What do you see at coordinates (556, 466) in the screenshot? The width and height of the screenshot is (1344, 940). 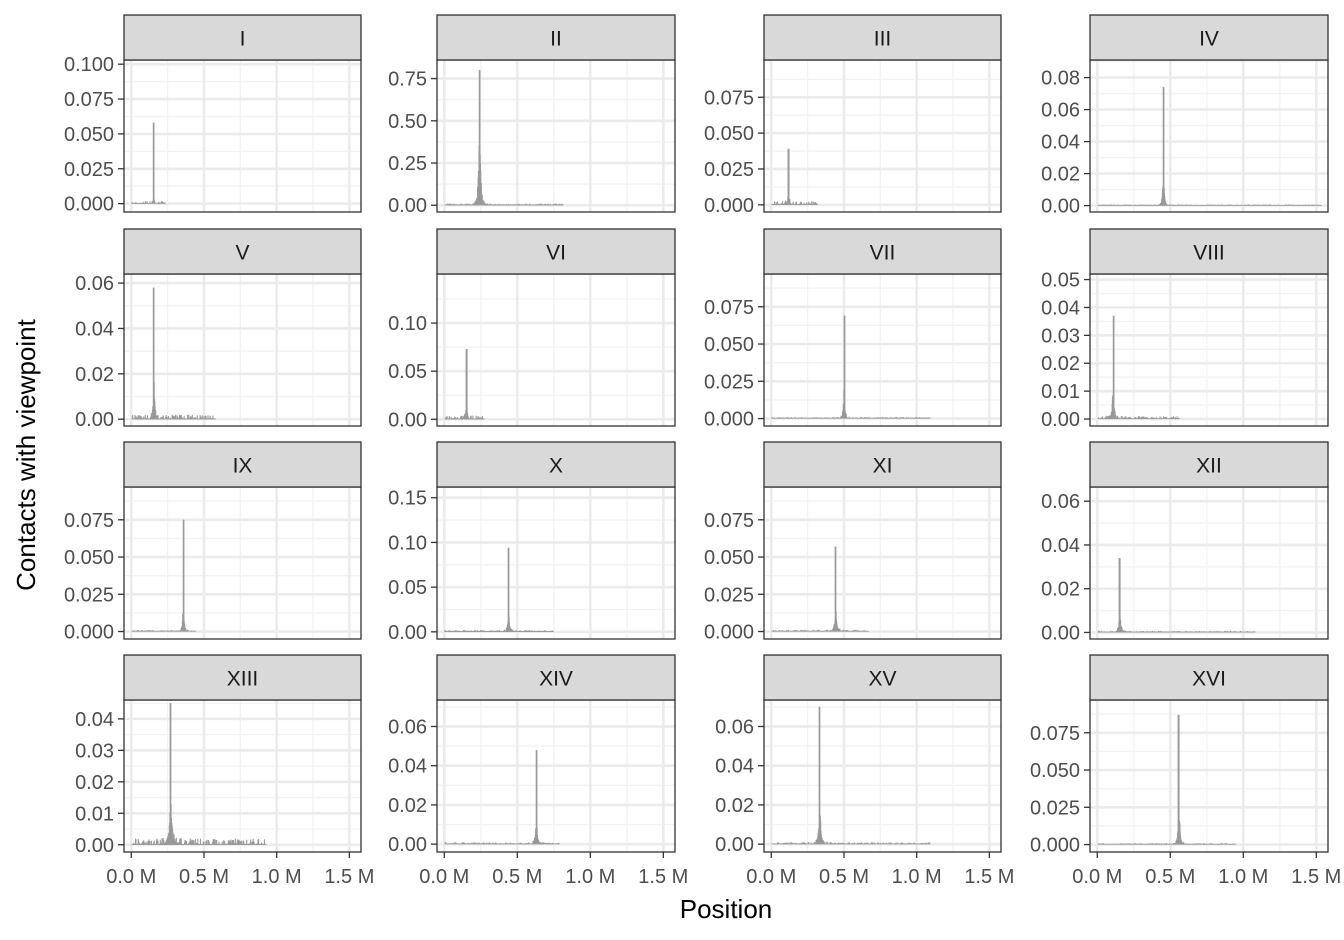 I see `facet-strip-label: X` at bounding box center [556, 466].